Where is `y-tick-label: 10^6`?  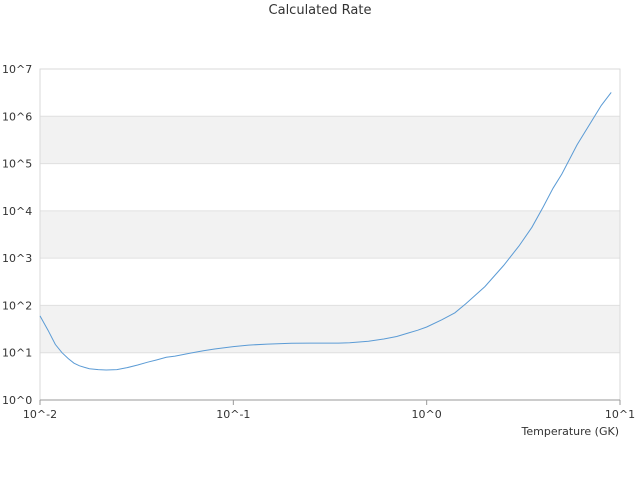
y-tick-label: 10^6 is located at coordinates (17, 116).